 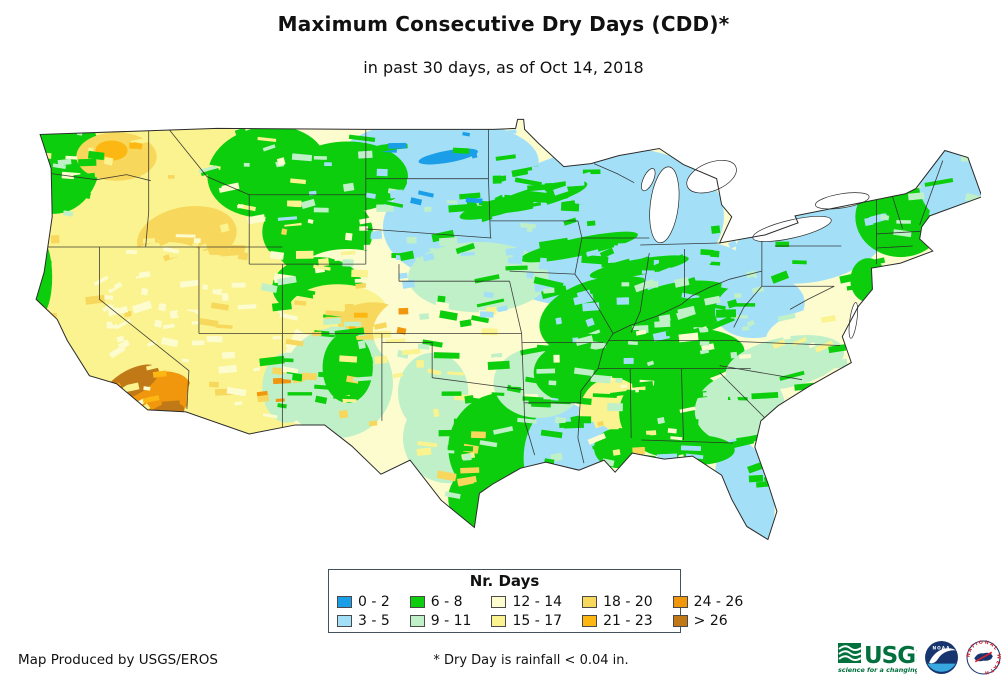 What do you see at coordinates (374, 601) in the screenshot?
I see `legend-label: 0 - 2` at bounding box center [374, 601].